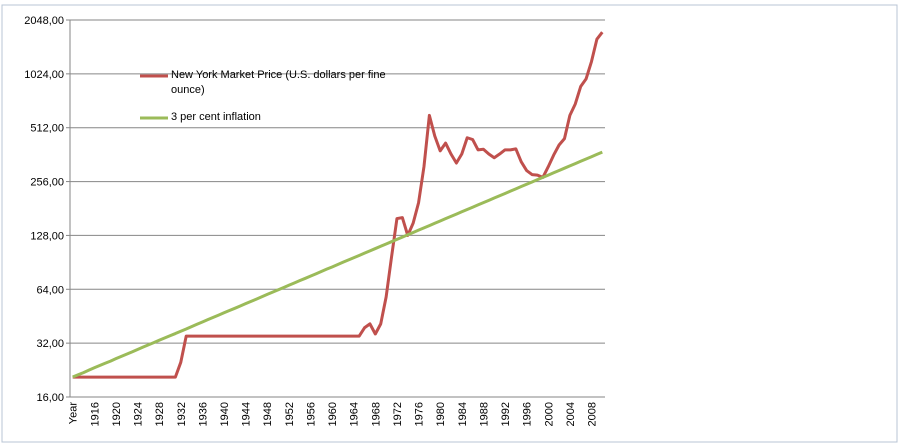 This screenshot has height=447, width=910. Describe the element at coordinates (47, 236) in the screenshot. I see `y-tick-label: 128,00` at that location.